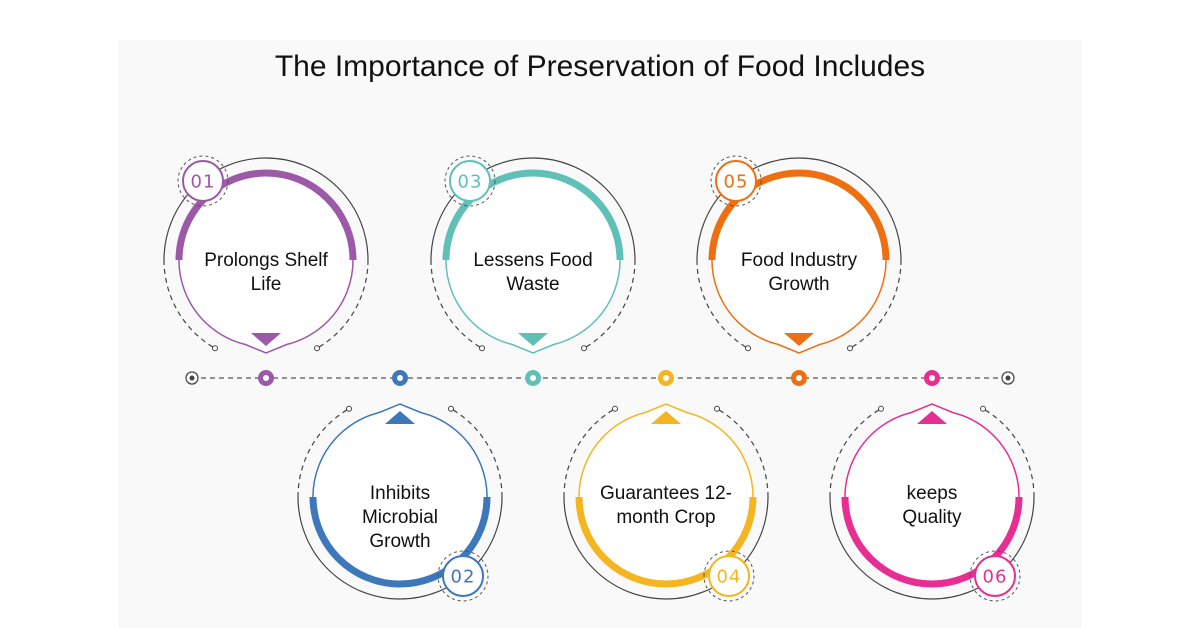  Describe the element at coordinates (400, 517) in the screenshot. I see `step-label-line: Microbial` at that location.